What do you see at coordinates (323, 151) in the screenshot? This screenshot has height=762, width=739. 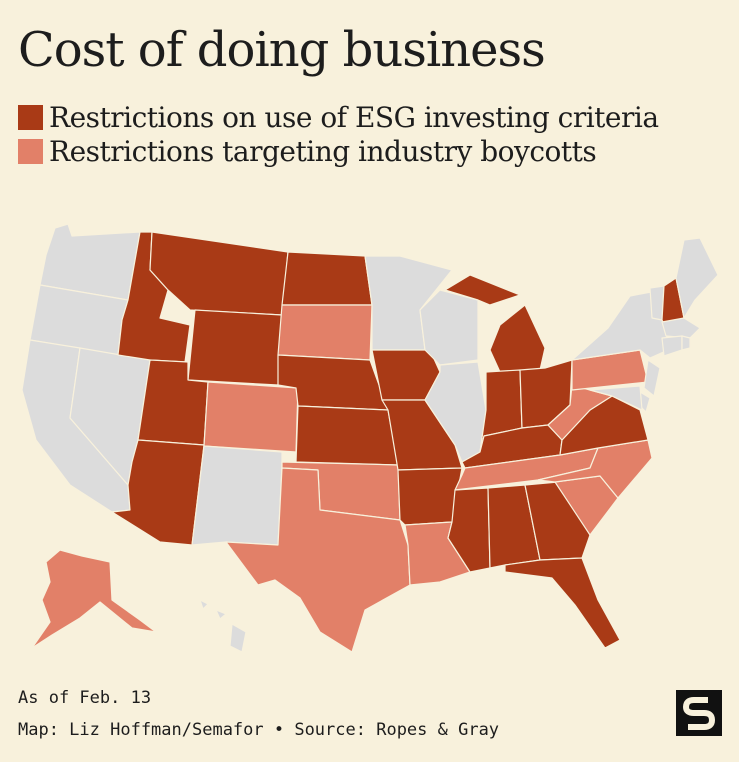 I see `legend-label-boycott: Restrictions targeting industry boycotts` at bounding box center [323, 151].